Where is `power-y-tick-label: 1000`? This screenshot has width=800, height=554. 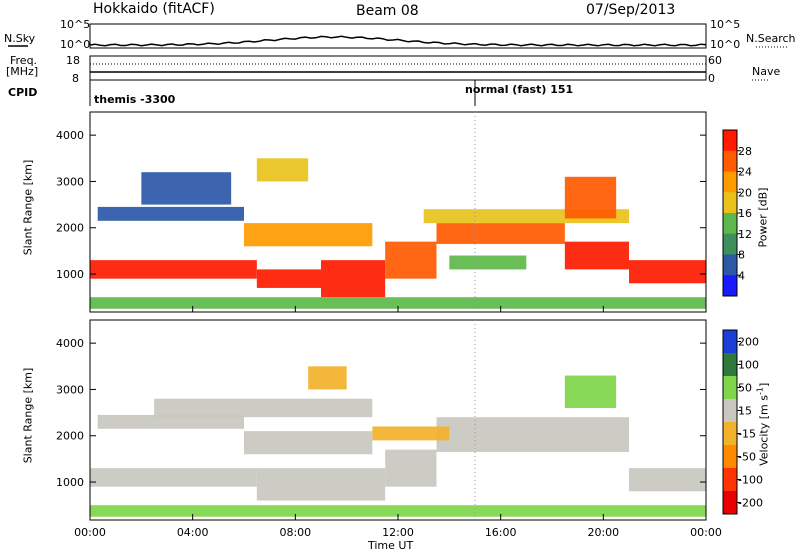 power-y-tick-label: 1000 is located at coordinates (70, 274).